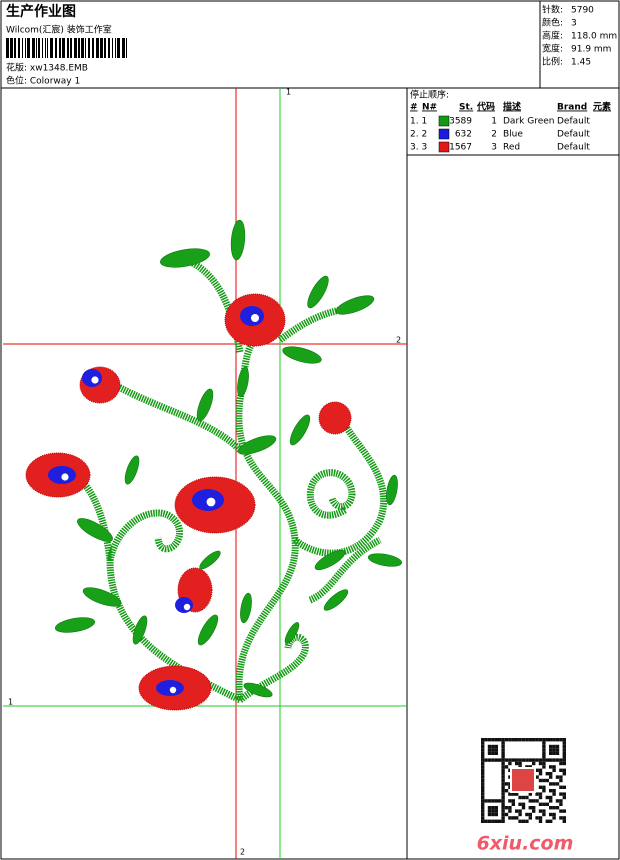  What do you see at coordinates (242, 852) in the screenshot?
I see `marker: 2` at bounding box center [242, 852].